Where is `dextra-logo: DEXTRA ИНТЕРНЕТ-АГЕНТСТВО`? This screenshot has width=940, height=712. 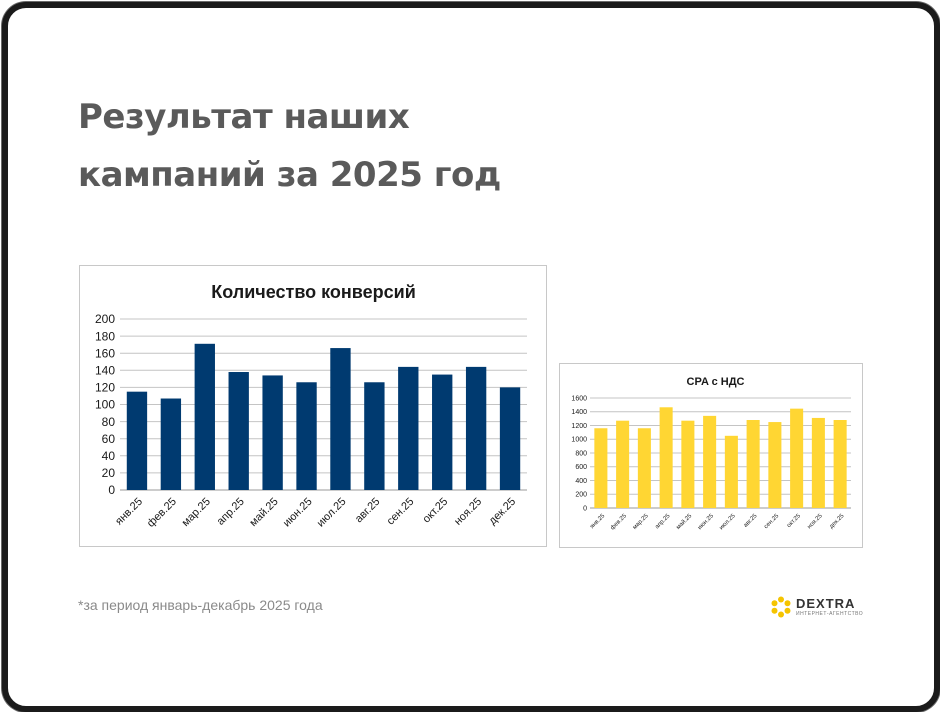
dextra-logo: DEXTRA ИНТЕРНЕТ-АГЕНТСТВО is located at coordinates (820, 607).